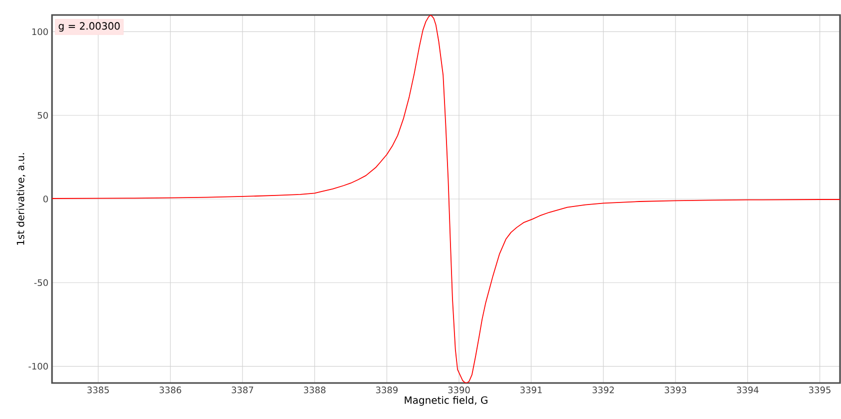 This screenshot has width=841, height=419. What do you see at coordinates (43, 115) in the screenshot?
I see `y-tick-label: 50` at bounding box center [43, 115].